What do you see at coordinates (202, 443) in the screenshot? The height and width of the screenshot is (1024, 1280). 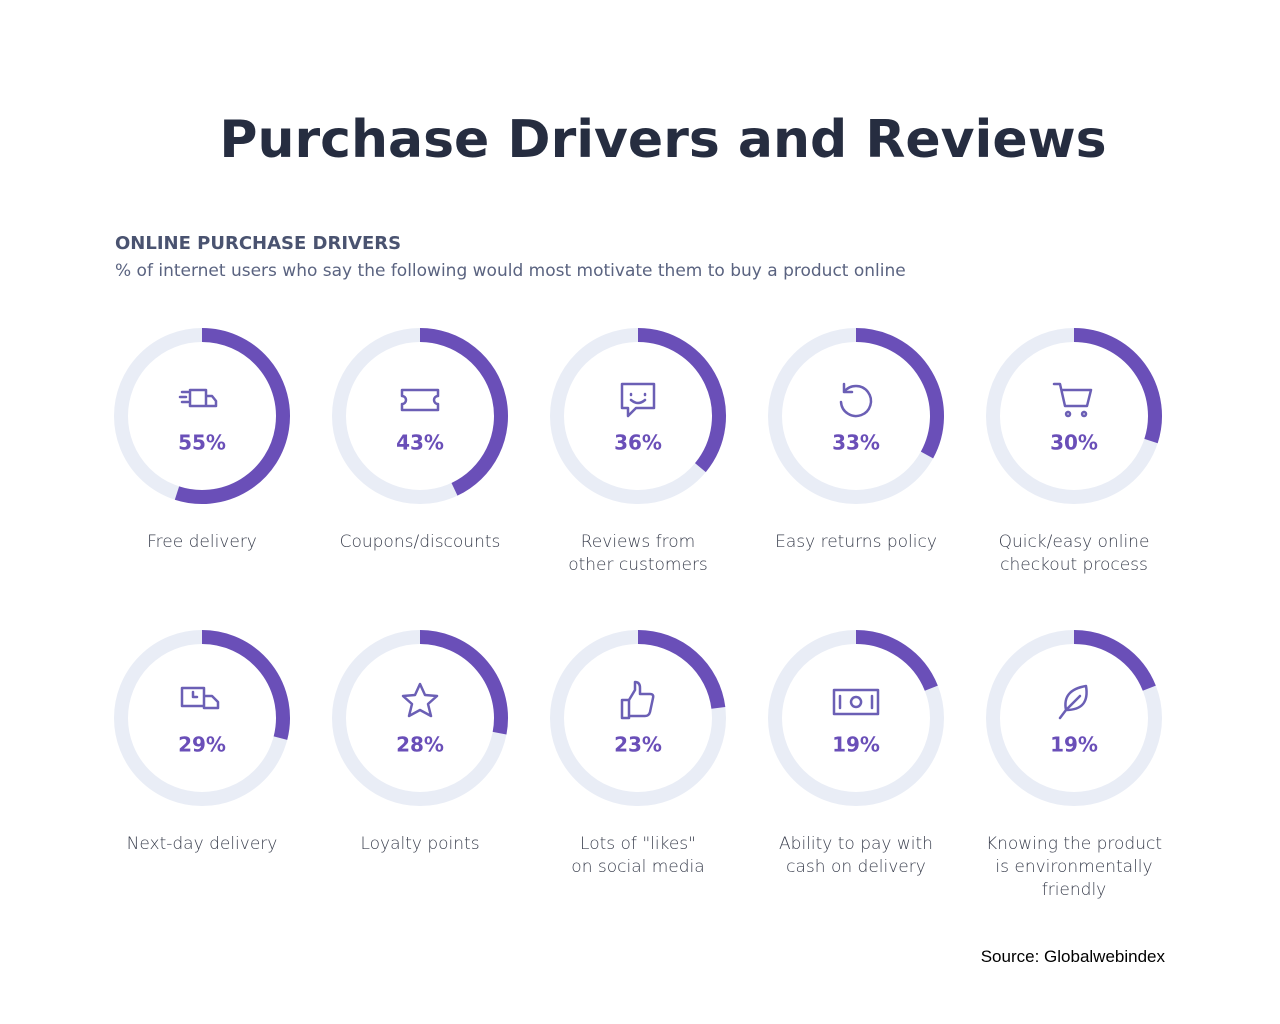 I see `value-label: 55%` at bounding box center [202, 443].